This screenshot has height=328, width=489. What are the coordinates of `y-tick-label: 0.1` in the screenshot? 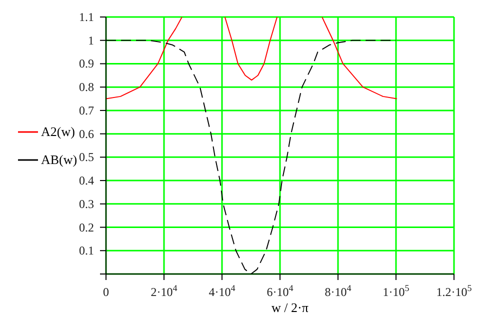 It's located at (86, 251).